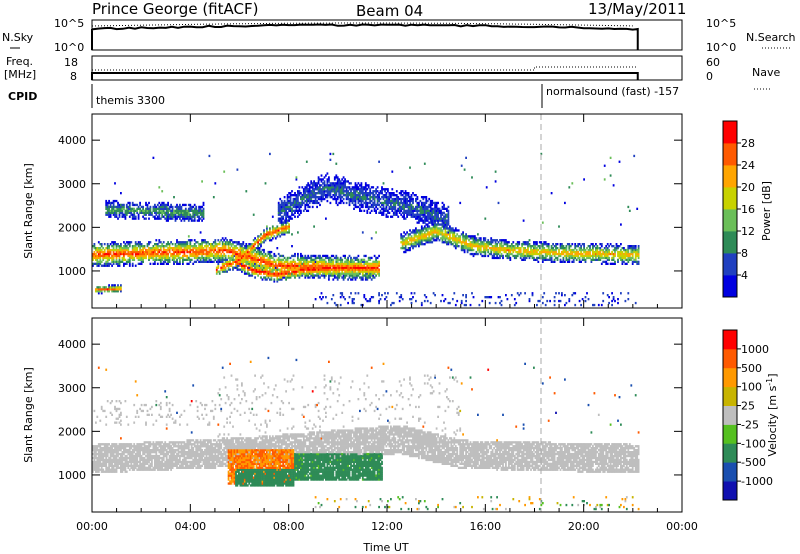  I want to click on date-label: 13/May/2011, so click(637, 9).